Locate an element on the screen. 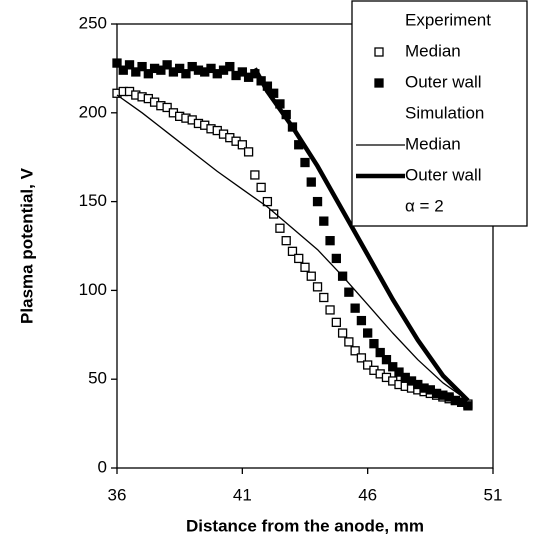 The width and height of the screenshot is (534, 546). x-axis-label: Distance from the anode, mm is located at coordinates (305, 525).